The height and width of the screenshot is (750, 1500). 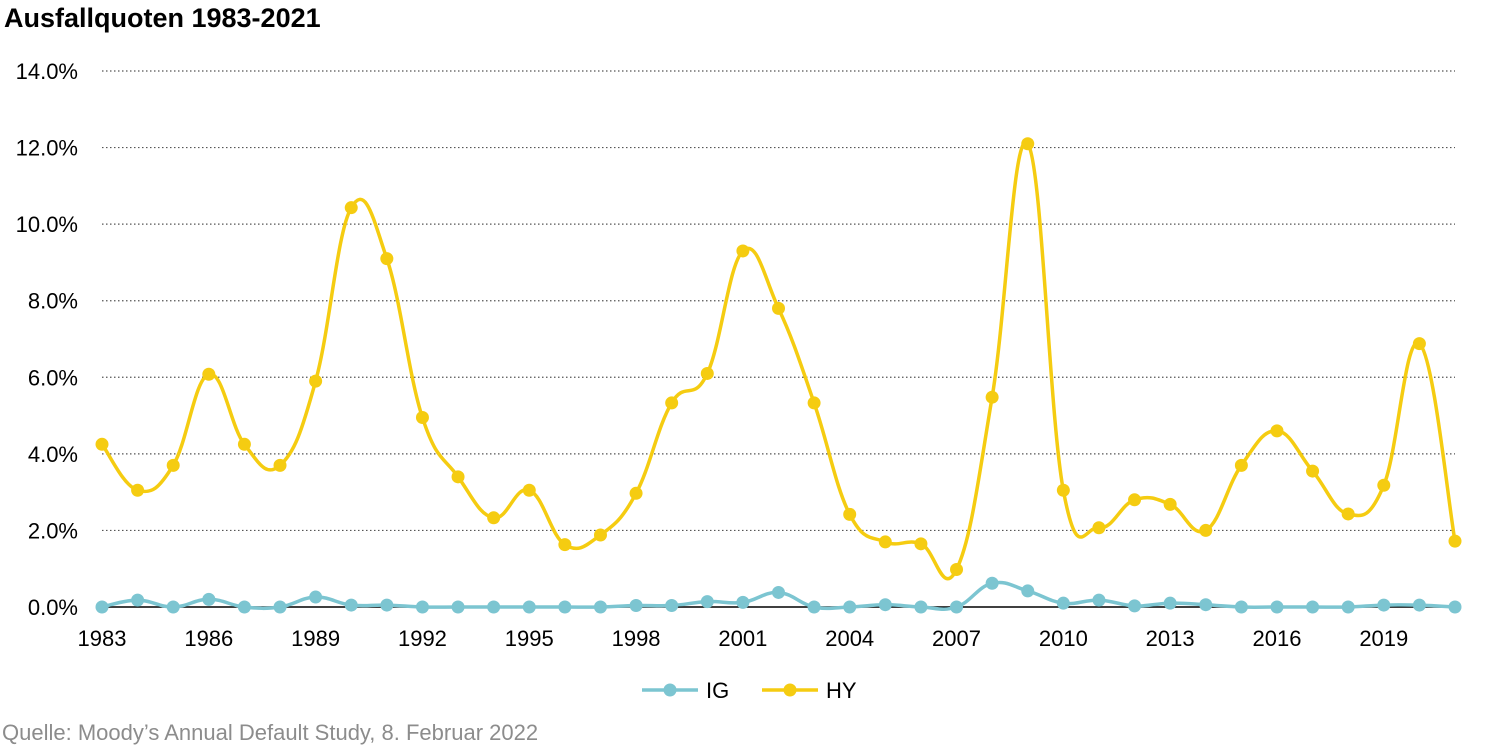 I want to click on legend-label-ig: IG, so click(x=717, y=690).